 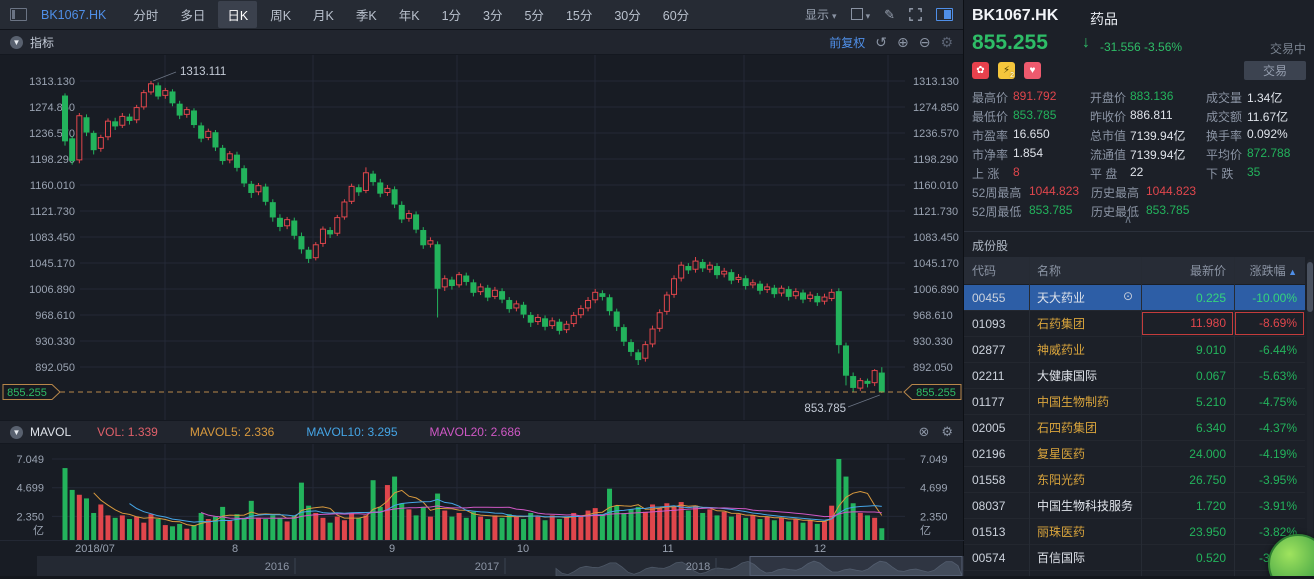 I want to click on volume-chart: 7.049 7.0494.699 4.6992.350 2.350亿亿, so click(x=482, y=492).